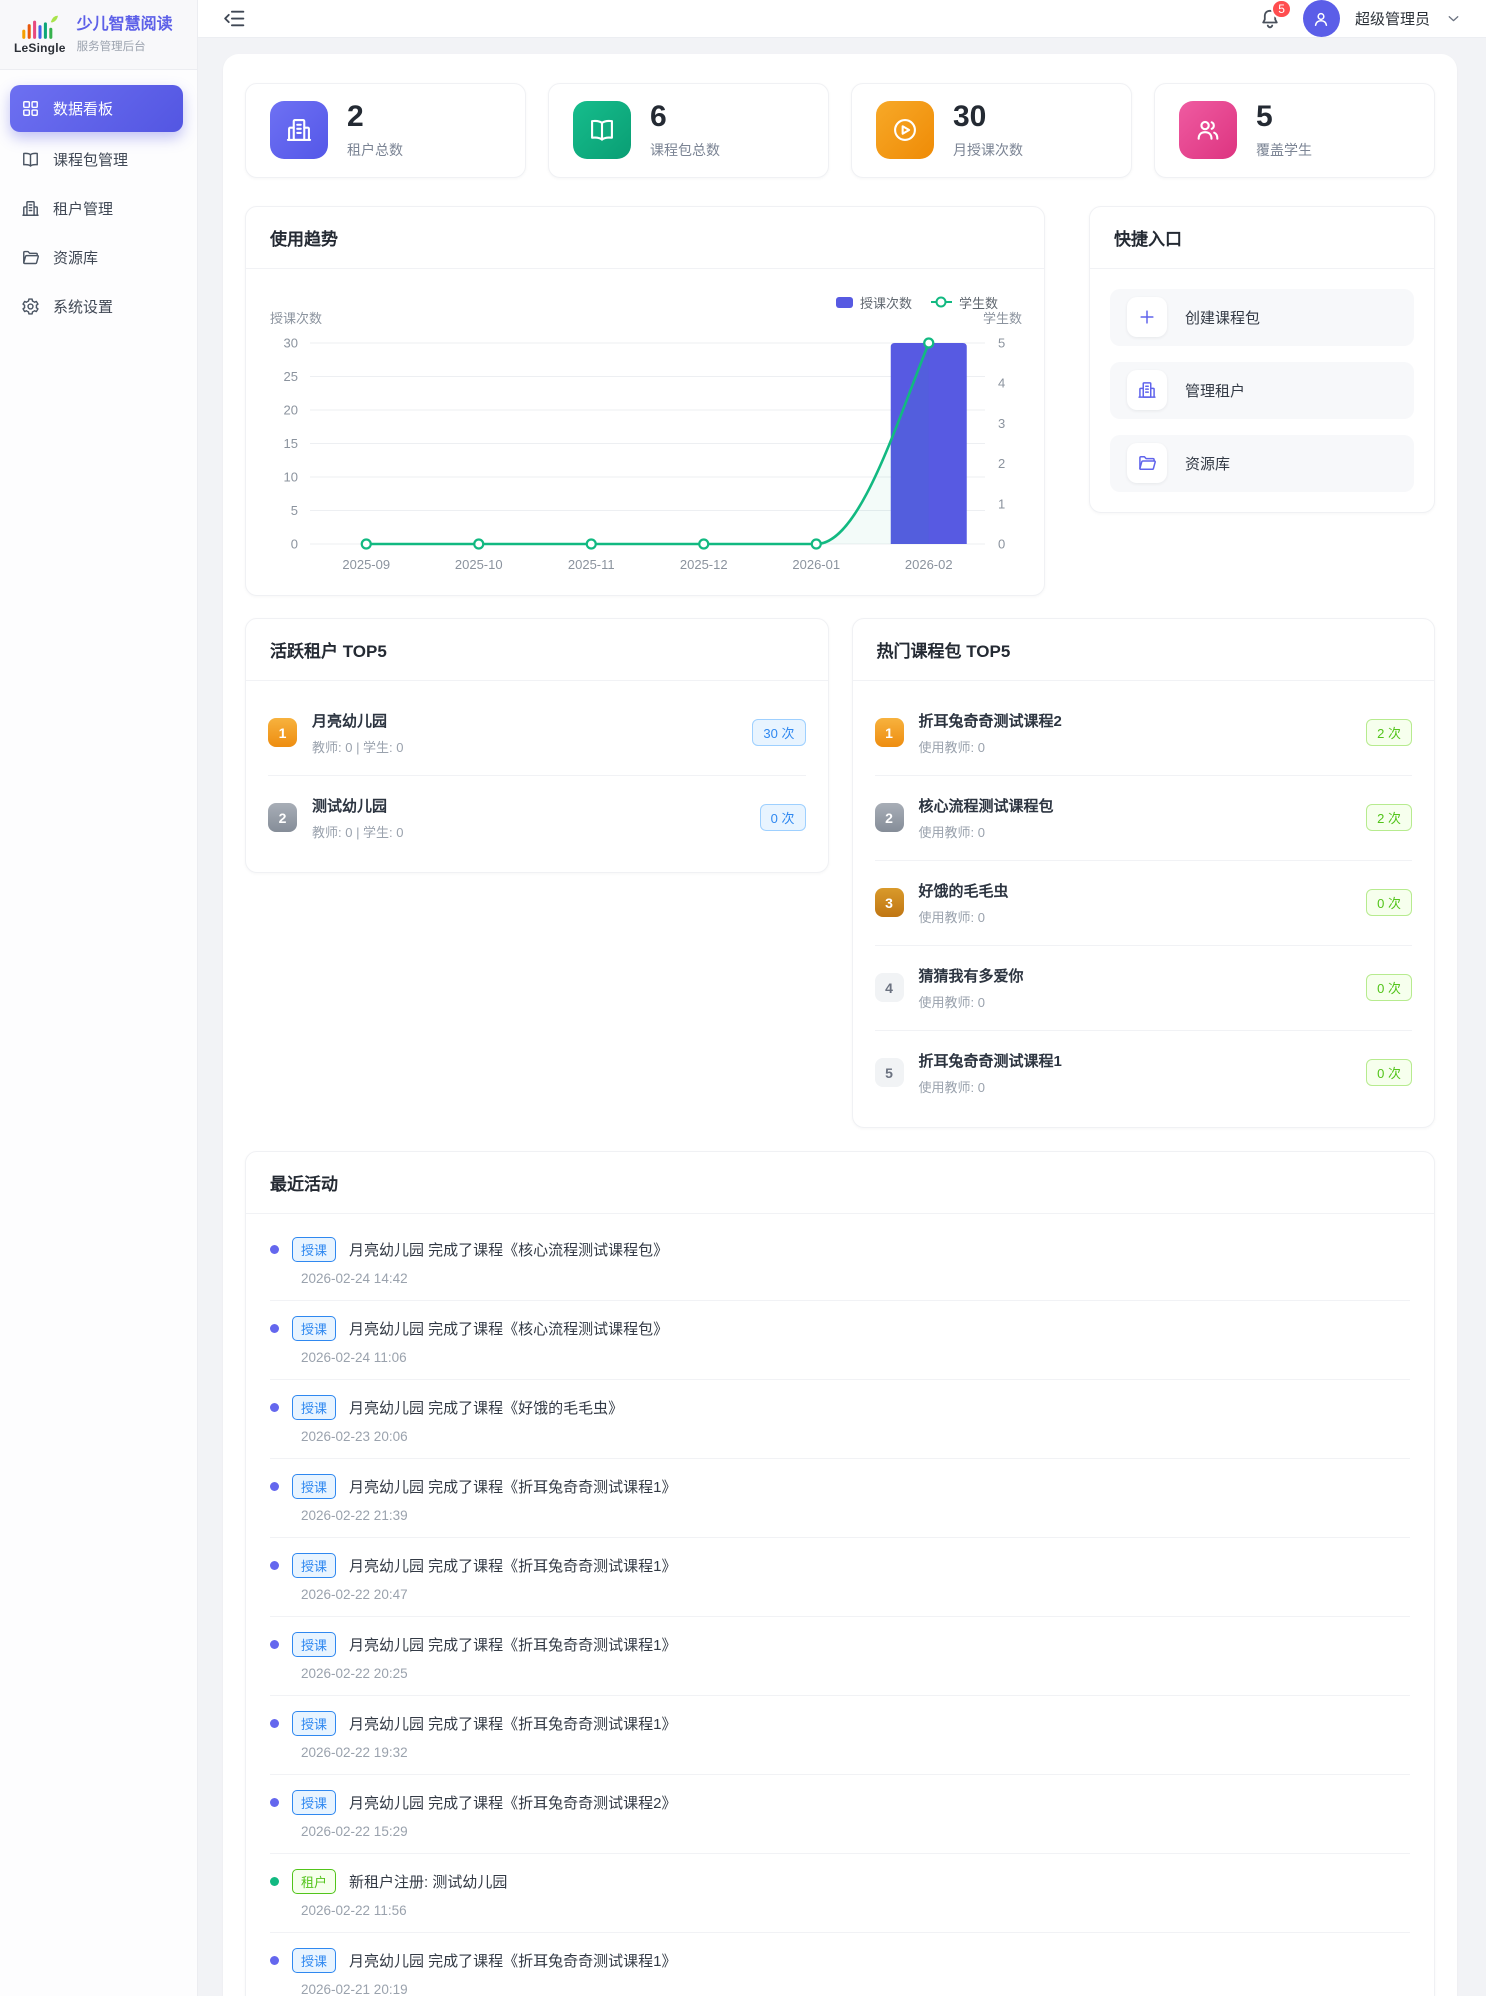  Describe the element at coordinates (1143, 1073) in the screenshot. I see `rank-row: 5 折耳兔奇奇测试课程1 使用教师: 0 0 次` at that location.